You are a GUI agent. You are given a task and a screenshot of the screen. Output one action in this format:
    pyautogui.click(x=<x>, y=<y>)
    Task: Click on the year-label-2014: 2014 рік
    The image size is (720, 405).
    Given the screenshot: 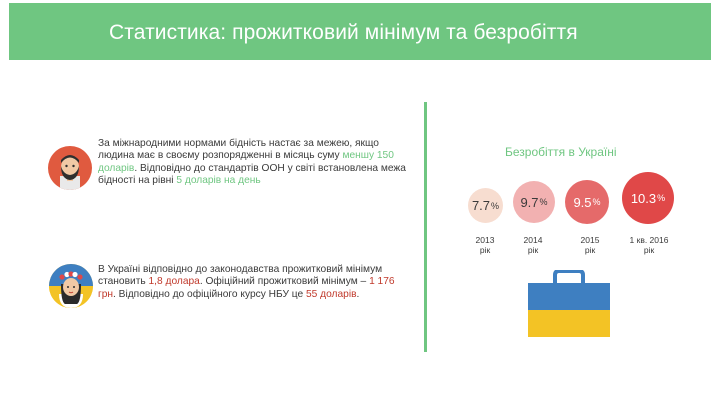 What is the action you would take?
    pyautogui.click(x=533, y=245)
    